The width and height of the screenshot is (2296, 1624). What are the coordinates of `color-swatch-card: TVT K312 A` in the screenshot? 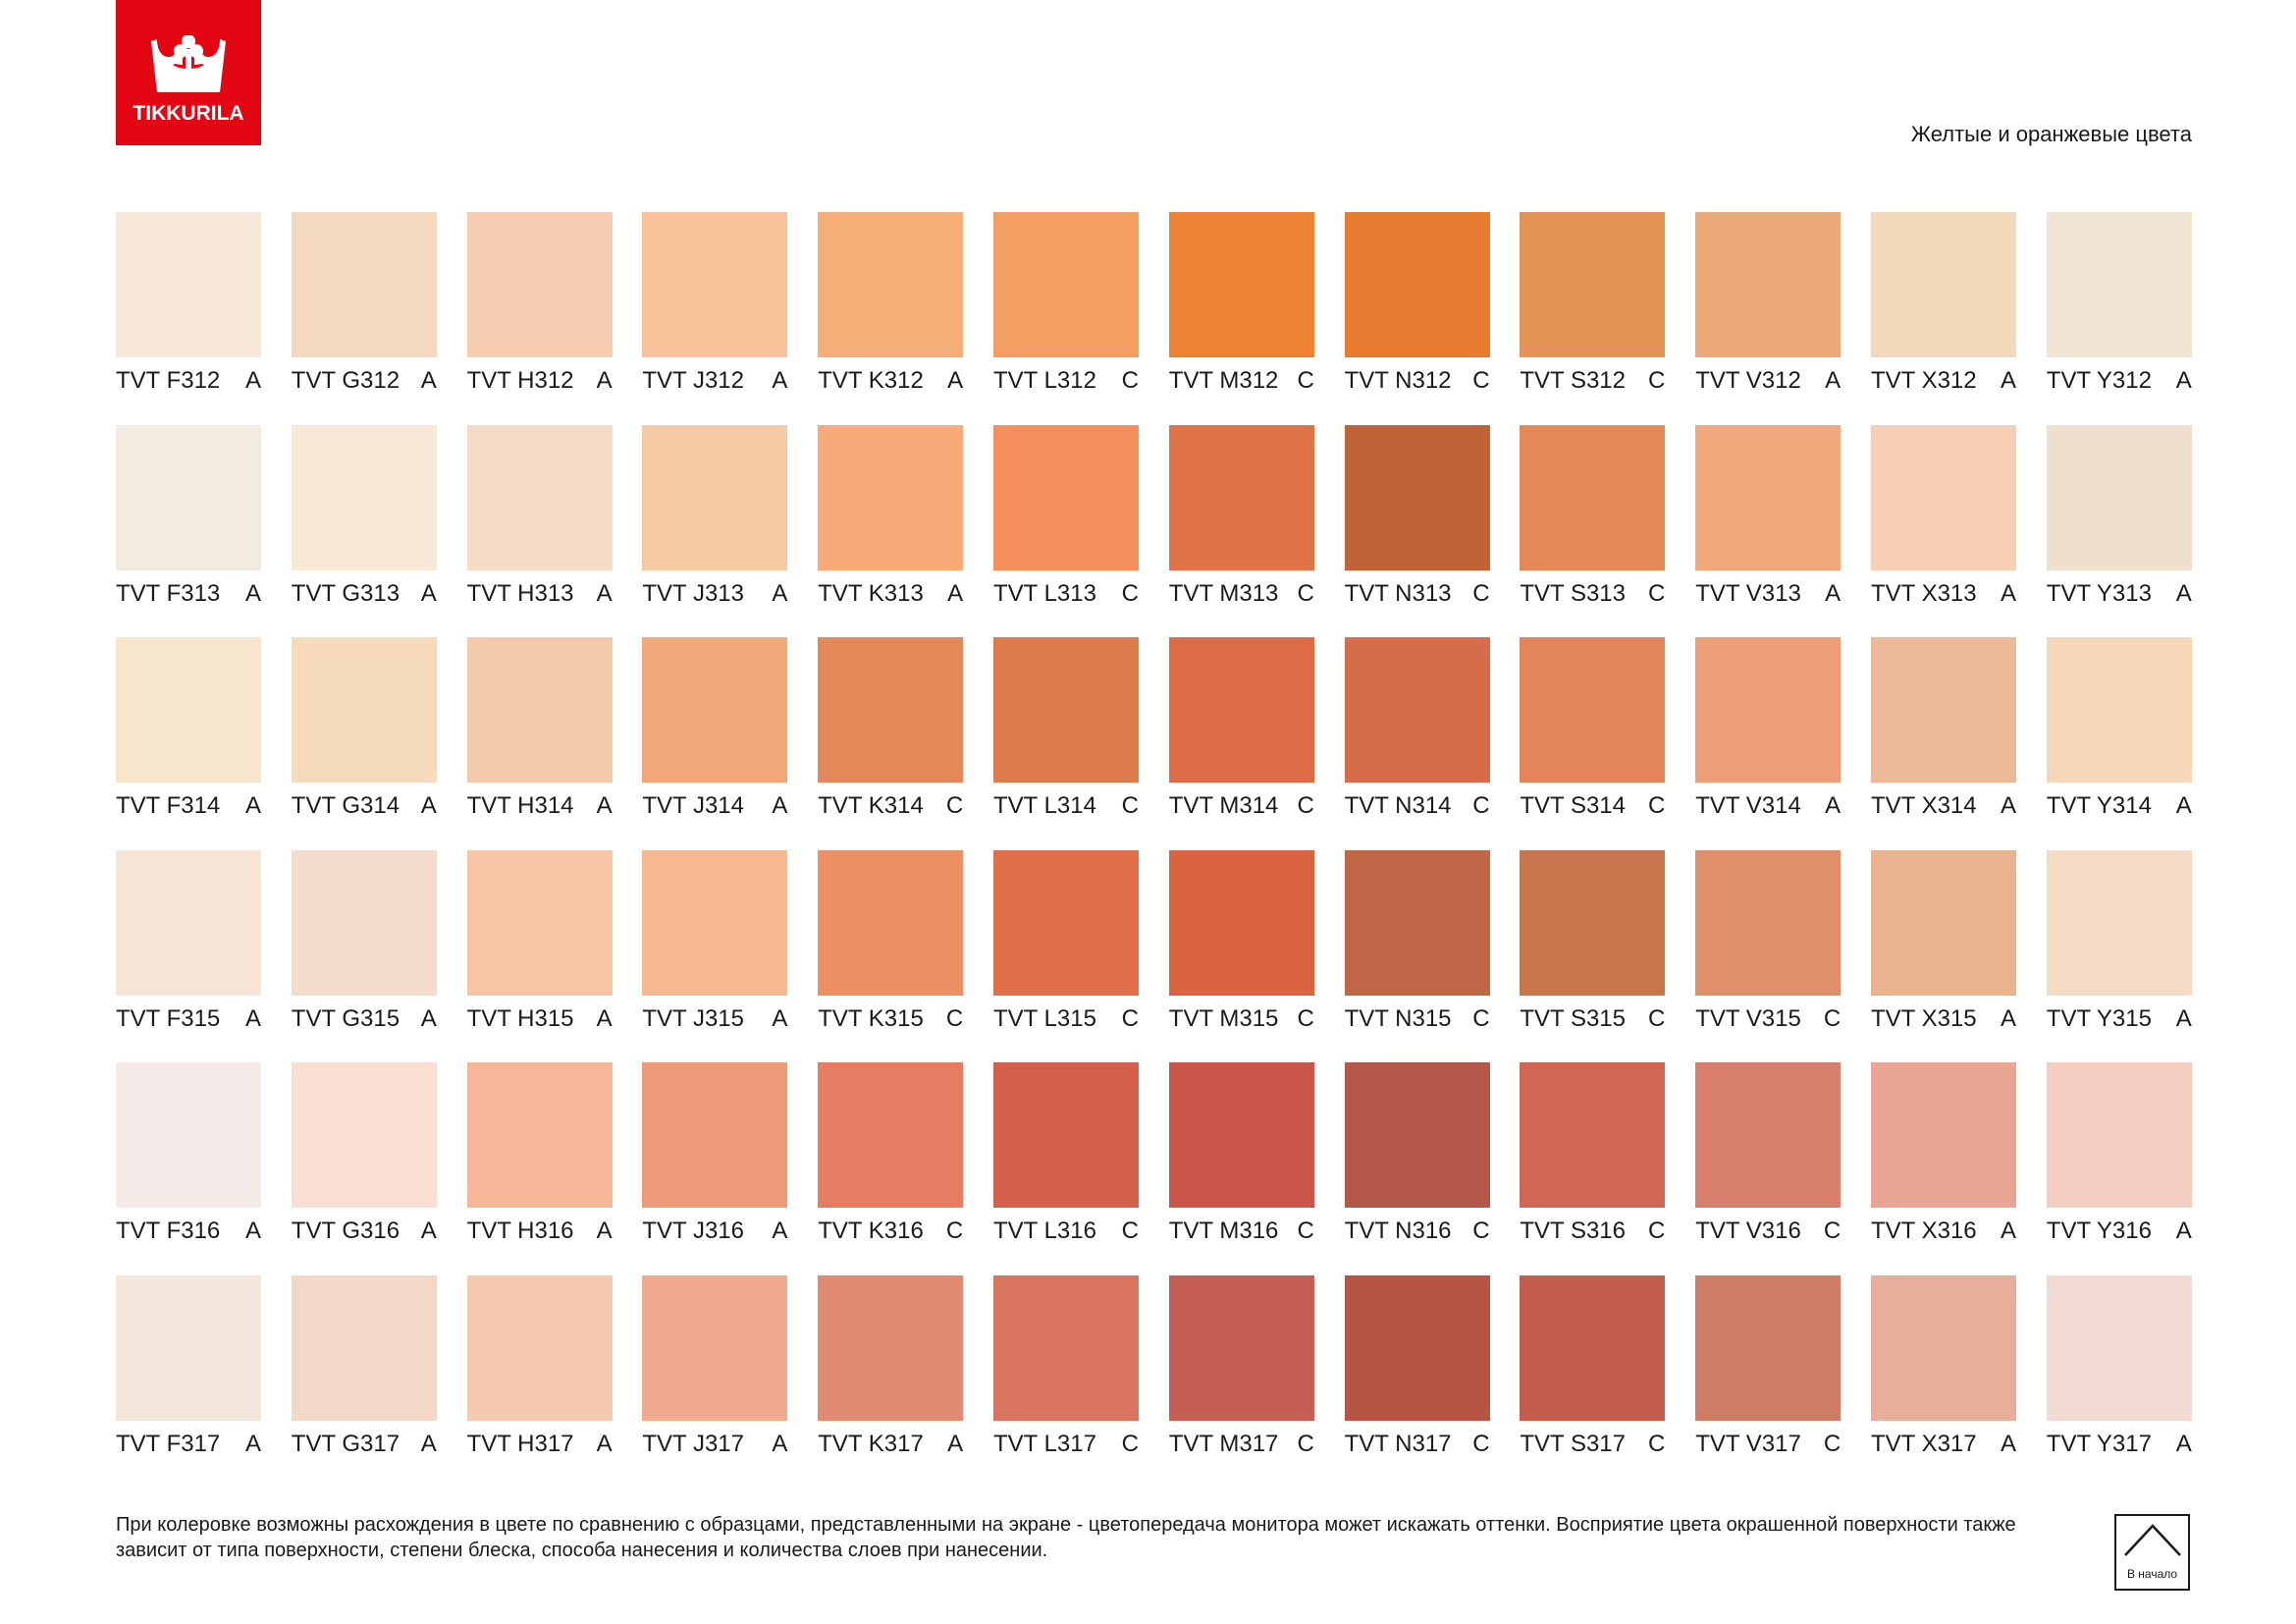 It's located at (891, 303).